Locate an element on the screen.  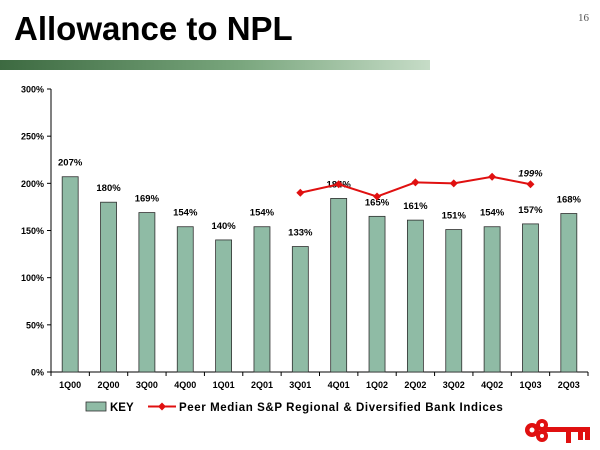
peer-label-1Q03: 199% is located at coordinates (530, 173).